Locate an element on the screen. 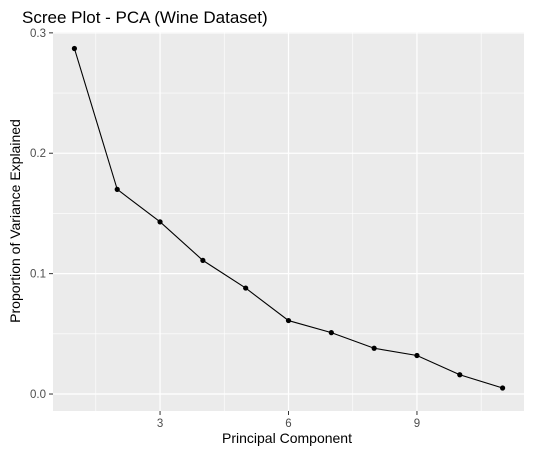  y-tick-label: 0.2 is located at coordinates (38, 154).